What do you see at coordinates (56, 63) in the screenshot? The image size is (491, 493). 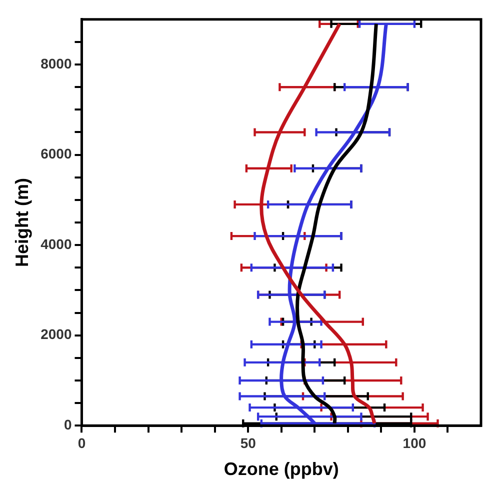 I see `y-tick-label: 8000` at bounding box center [56, 63].